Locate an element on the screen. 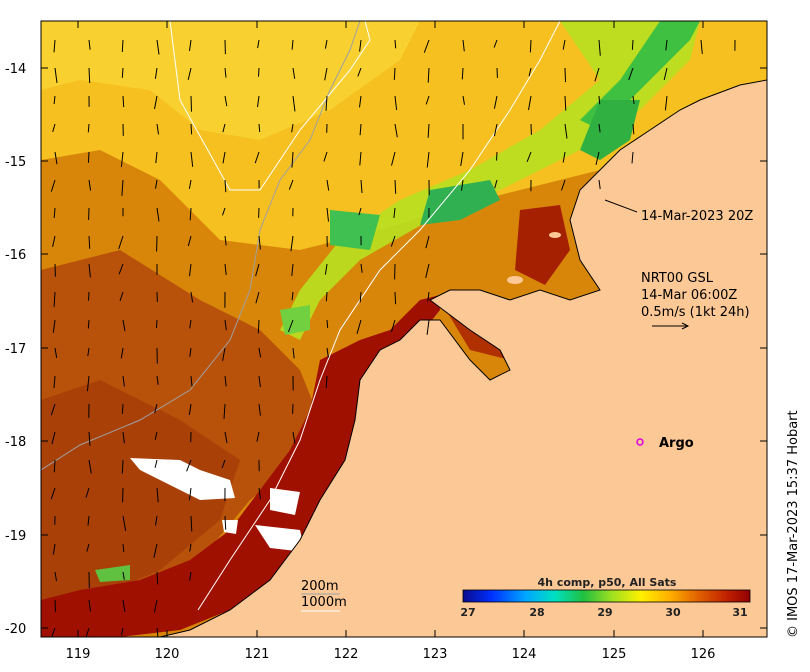  y-tick-label: -20 is located at coordinates (15, 629).